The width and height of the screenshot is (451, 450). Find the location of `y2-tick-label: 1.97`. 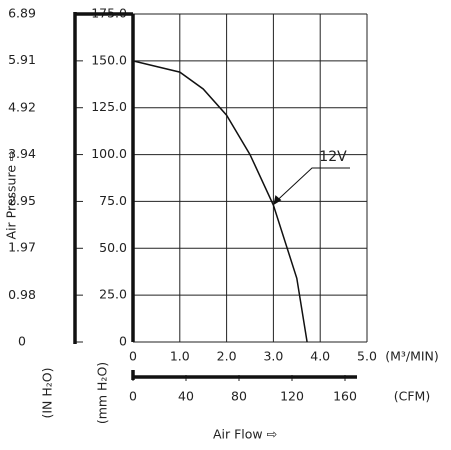

y2-tick-label: 1.97 is located at coordinates (22, 247).